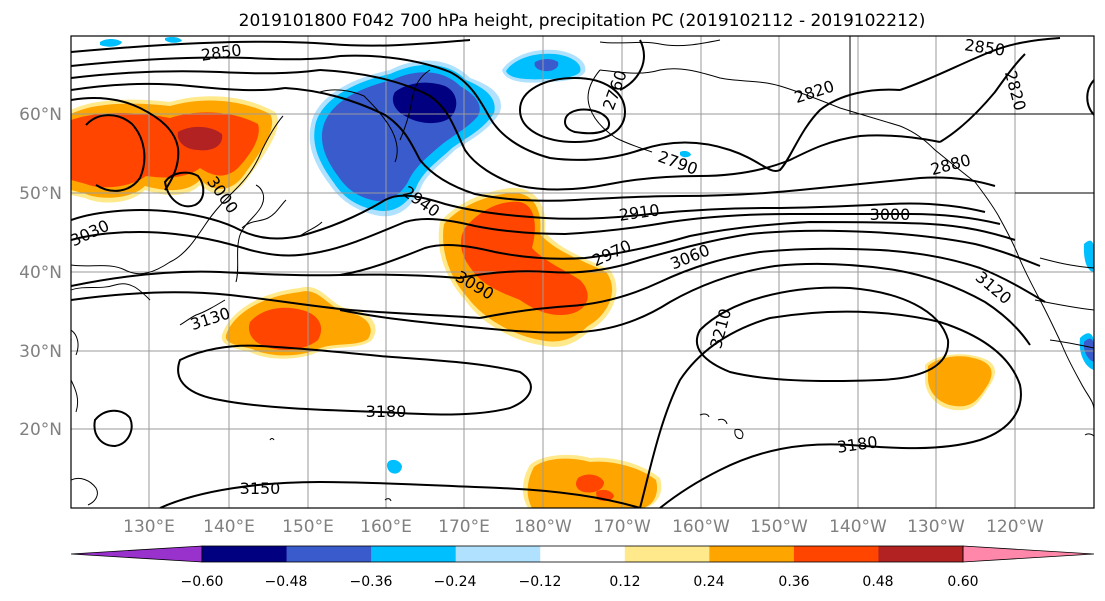 The image size is (1105, 601). Describe the element at coordinates (708, 582) in the screenshot. I see `colorbar-tick-label: 0.24` at that location.